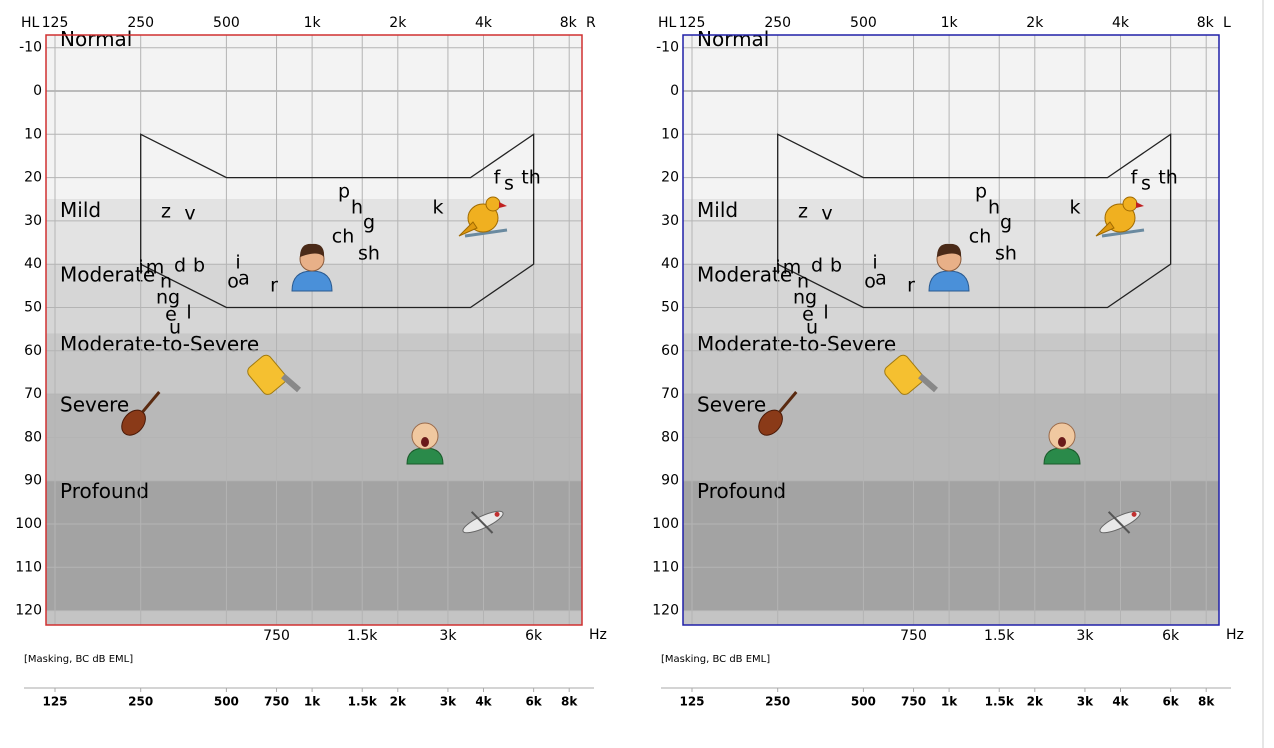 The width and height of the screenshot is (1274, 748). What do you see at coordinates (363, 702) in the screenshot?
I see `scale-label: 1.5k` at bounding box center [363, 702].